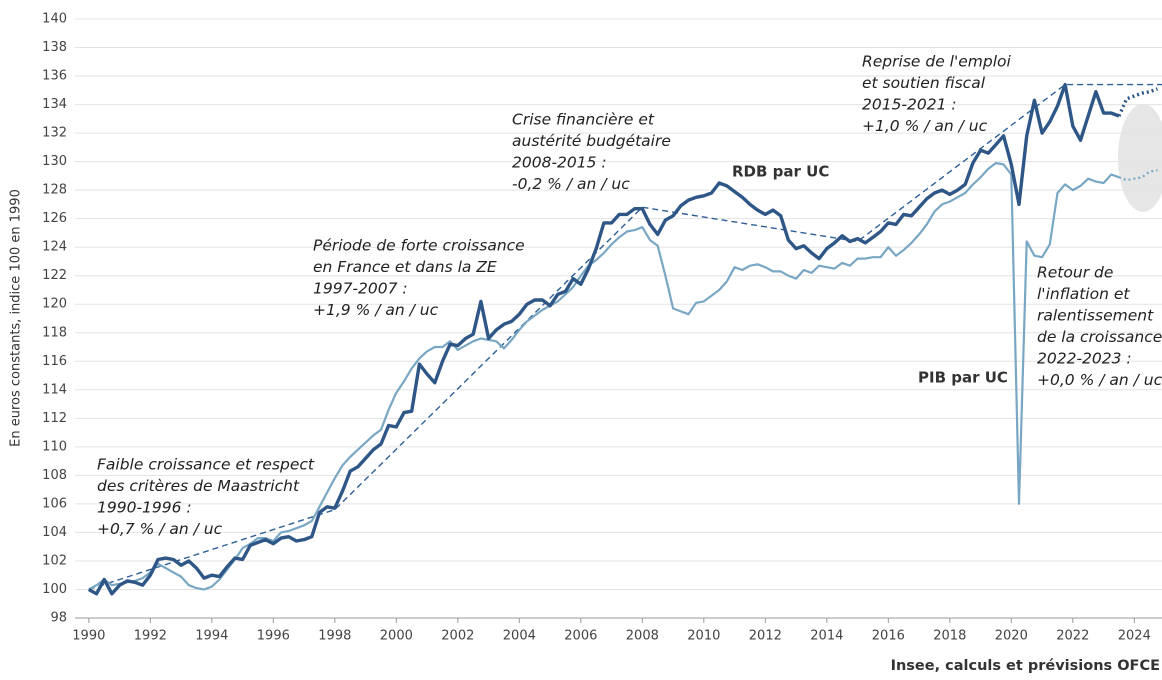 The image size is (1162, 680). Describe the element at coordinates (54, 76) in the screenshot. I see `y-tick-label: 136` at that location.